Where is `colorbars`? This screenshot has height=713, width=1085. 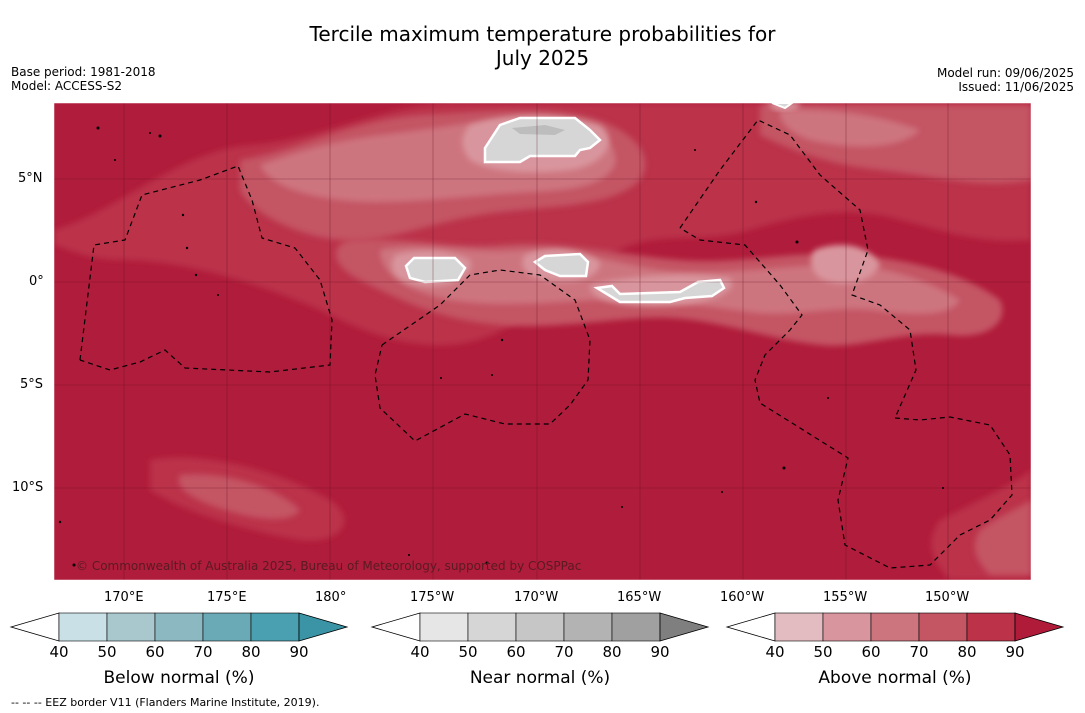 colorbars is located at coordinates (537, 627).